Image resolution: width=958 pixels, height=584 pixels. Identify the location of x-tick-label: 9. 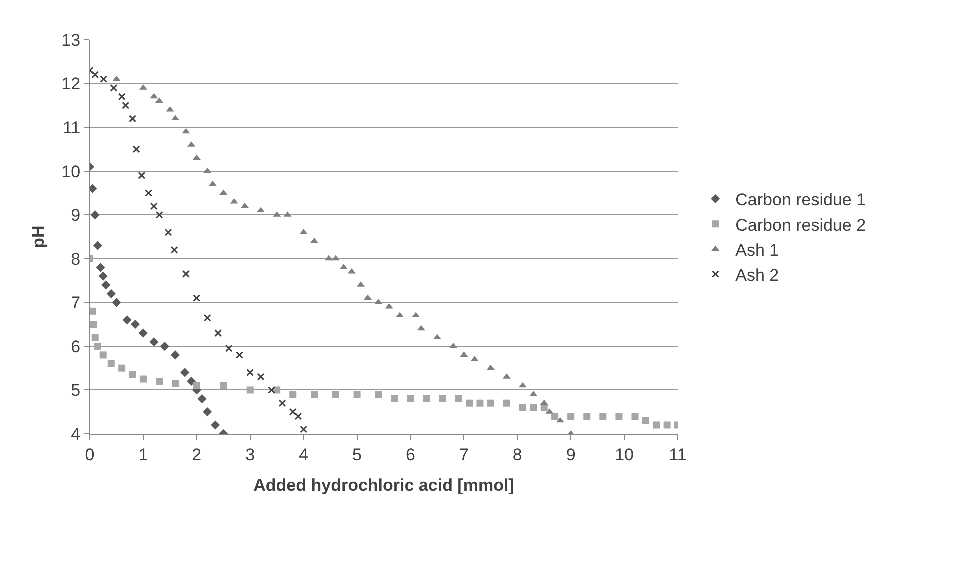
(571, 454).